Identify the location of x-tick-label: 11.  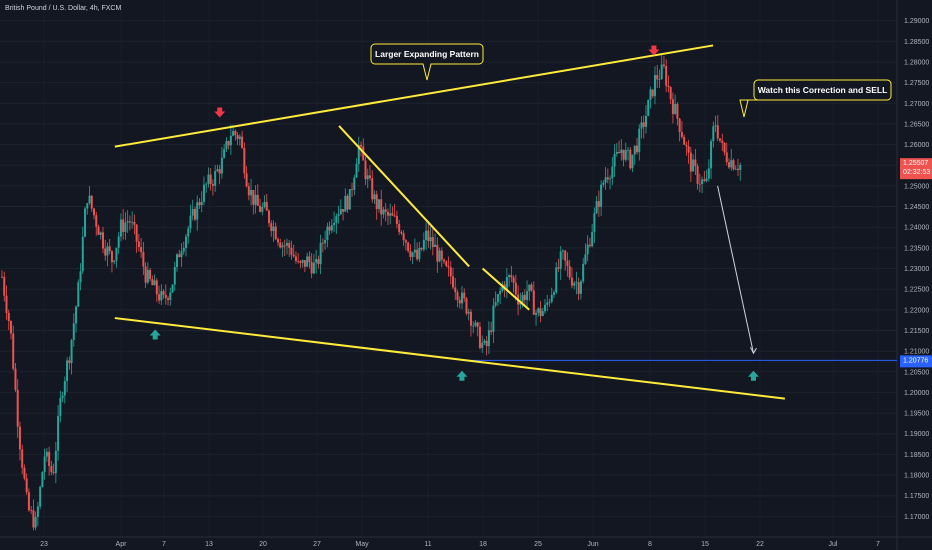
(427, 544).